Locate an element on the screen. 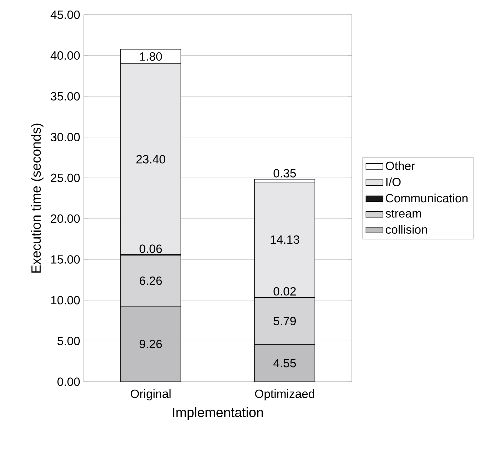  data-label: 0.06 is located at coordinates (151, 249).